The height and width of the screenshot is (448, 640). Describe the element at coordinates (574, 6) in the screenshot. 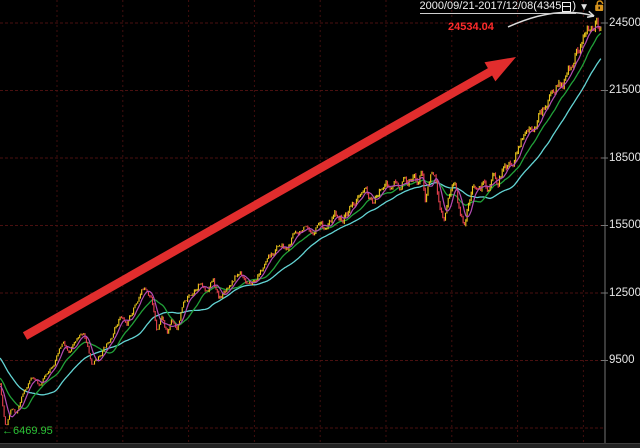

I see `date-range-text-suffix: )` at that location.